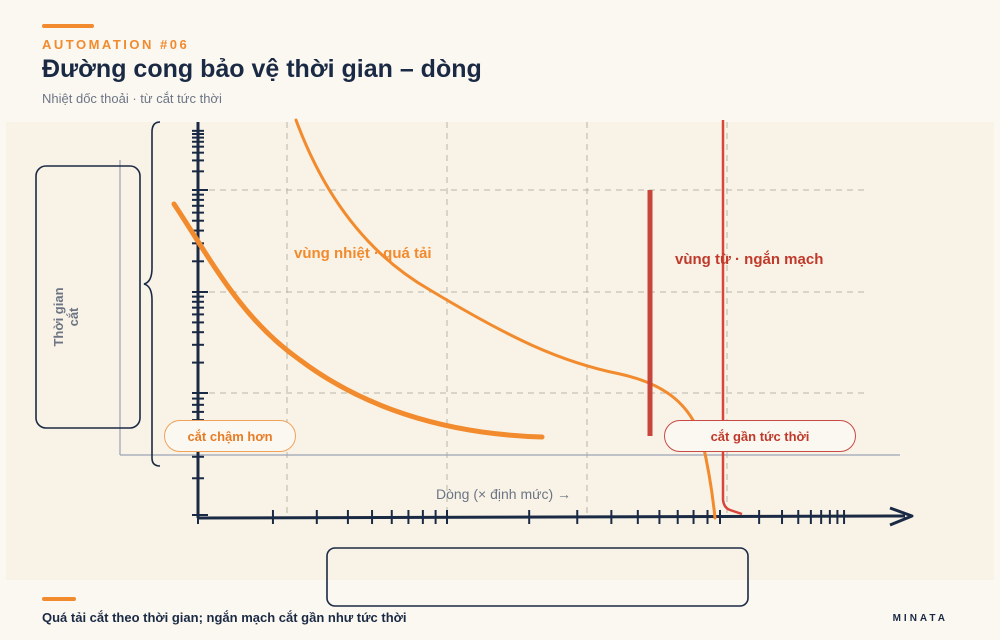  I want to click on y-axis-ticks, so click(200, 322).